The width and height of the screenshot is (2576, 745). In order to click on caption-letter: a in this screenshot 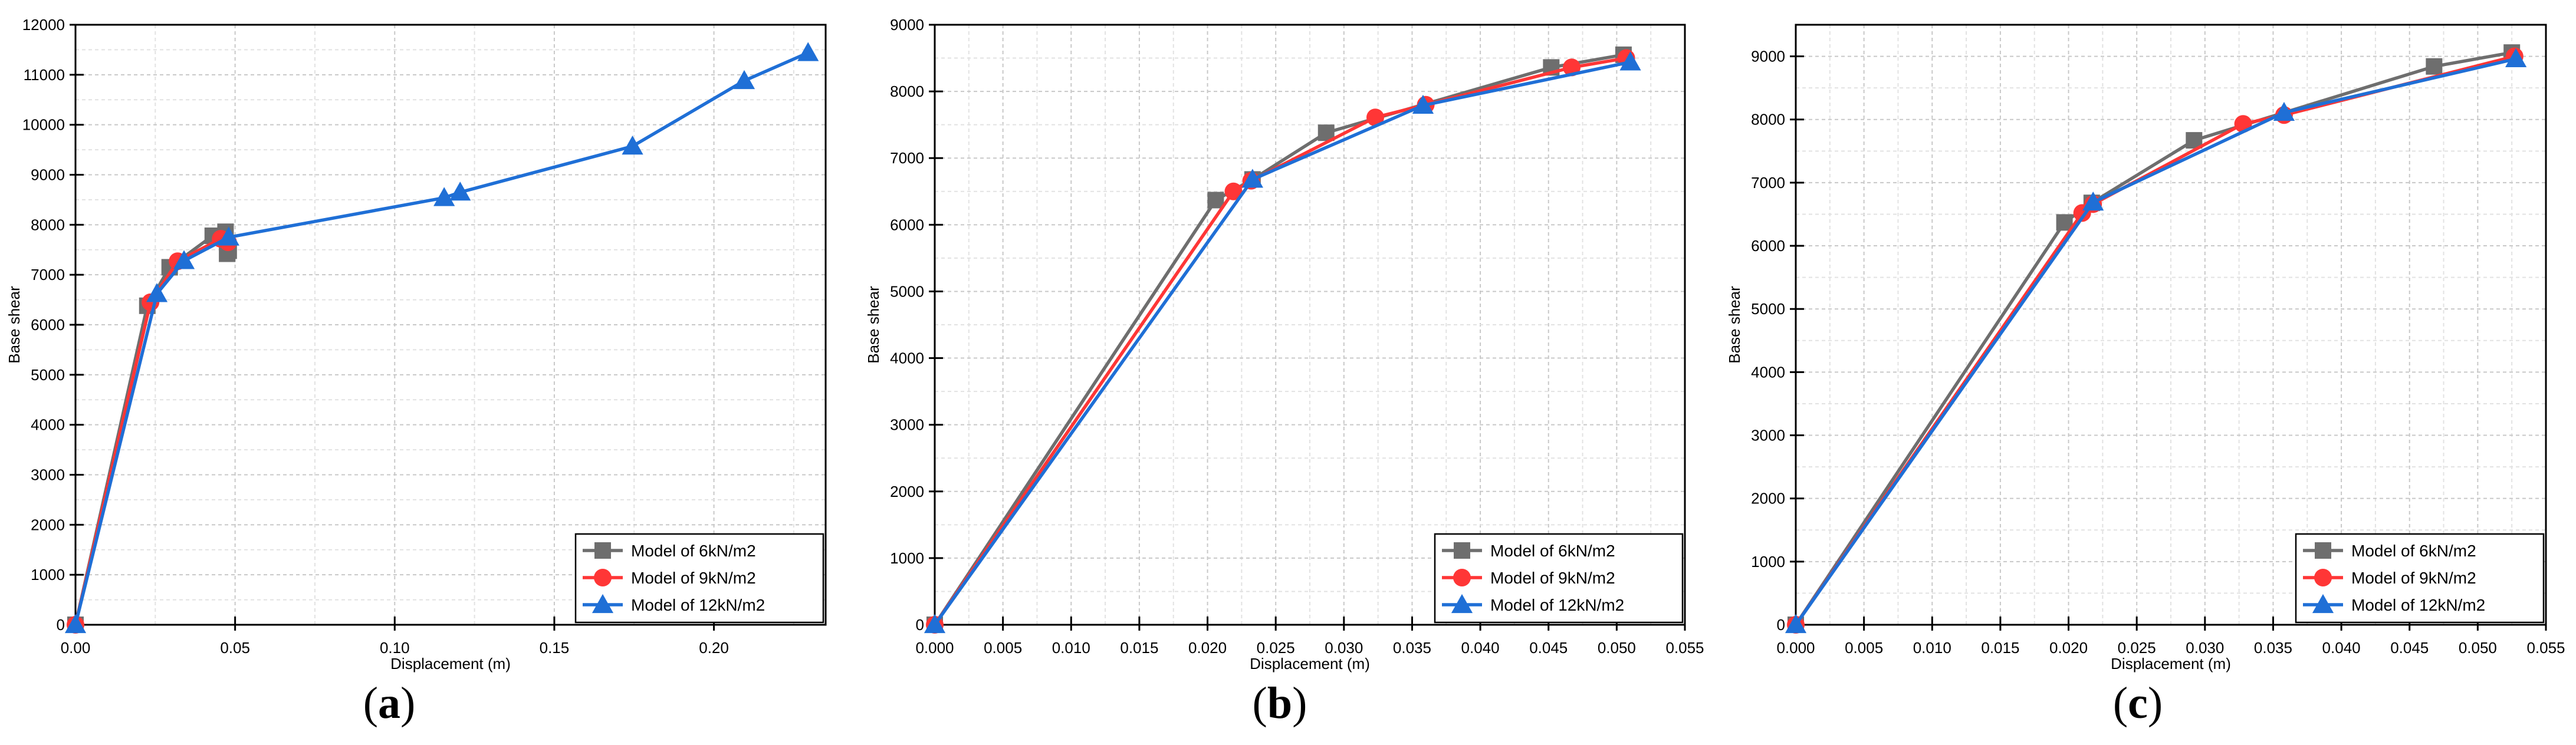, I will do `click(389, 703)`.